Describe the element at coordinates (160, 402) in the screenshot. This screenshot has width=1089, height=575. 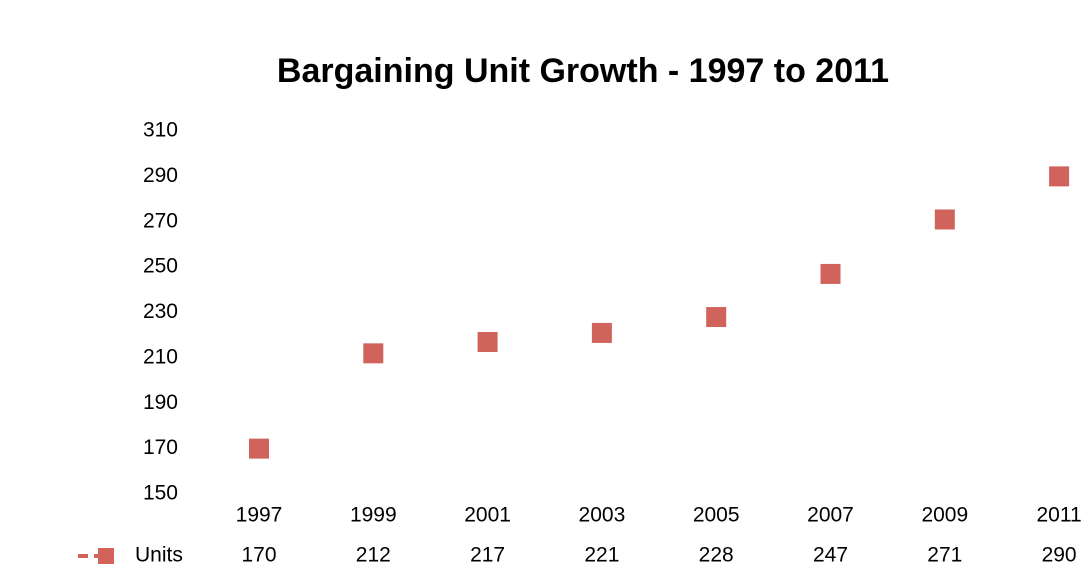
I see `y-tick-label: 190` at that location.